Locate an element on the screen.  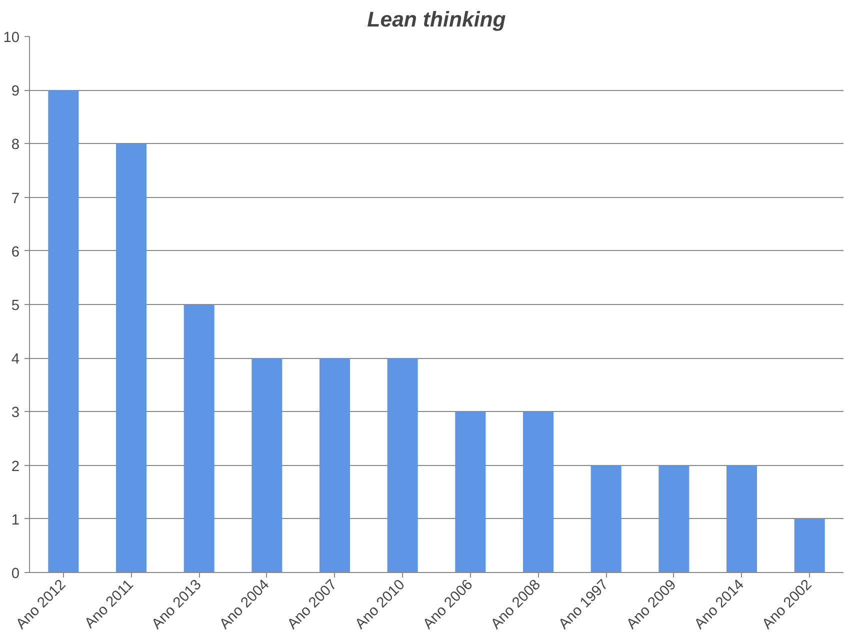
y-tick-label: 10 is located at coordinates (11, 38).